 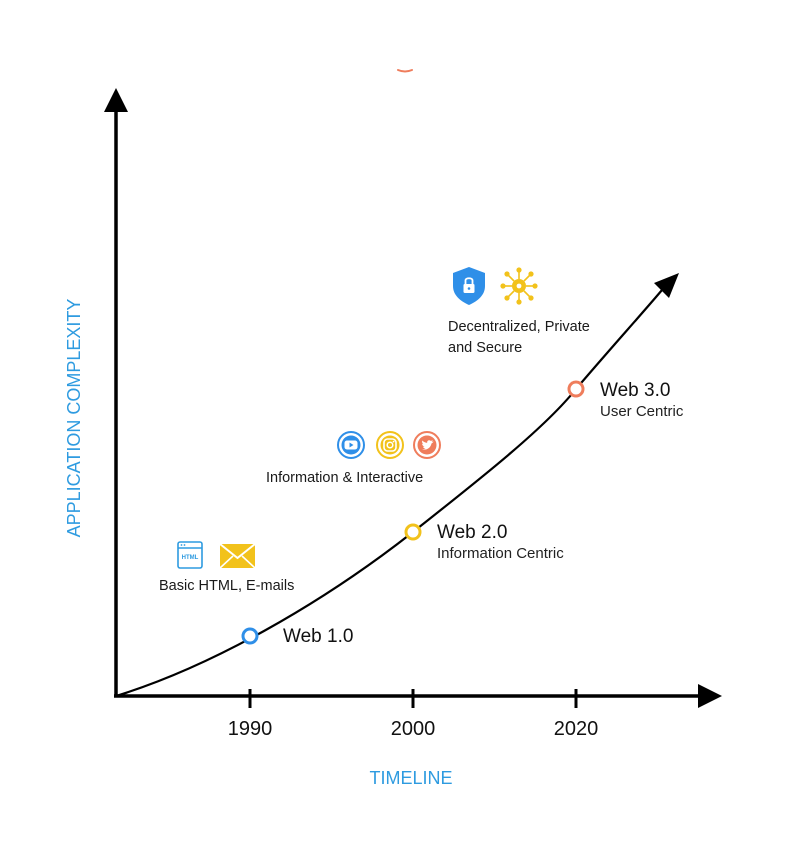 What do you see at coordinates (405, 71) in the screenshot?
I see `decorative-mark` at bounding box center [405, 71].